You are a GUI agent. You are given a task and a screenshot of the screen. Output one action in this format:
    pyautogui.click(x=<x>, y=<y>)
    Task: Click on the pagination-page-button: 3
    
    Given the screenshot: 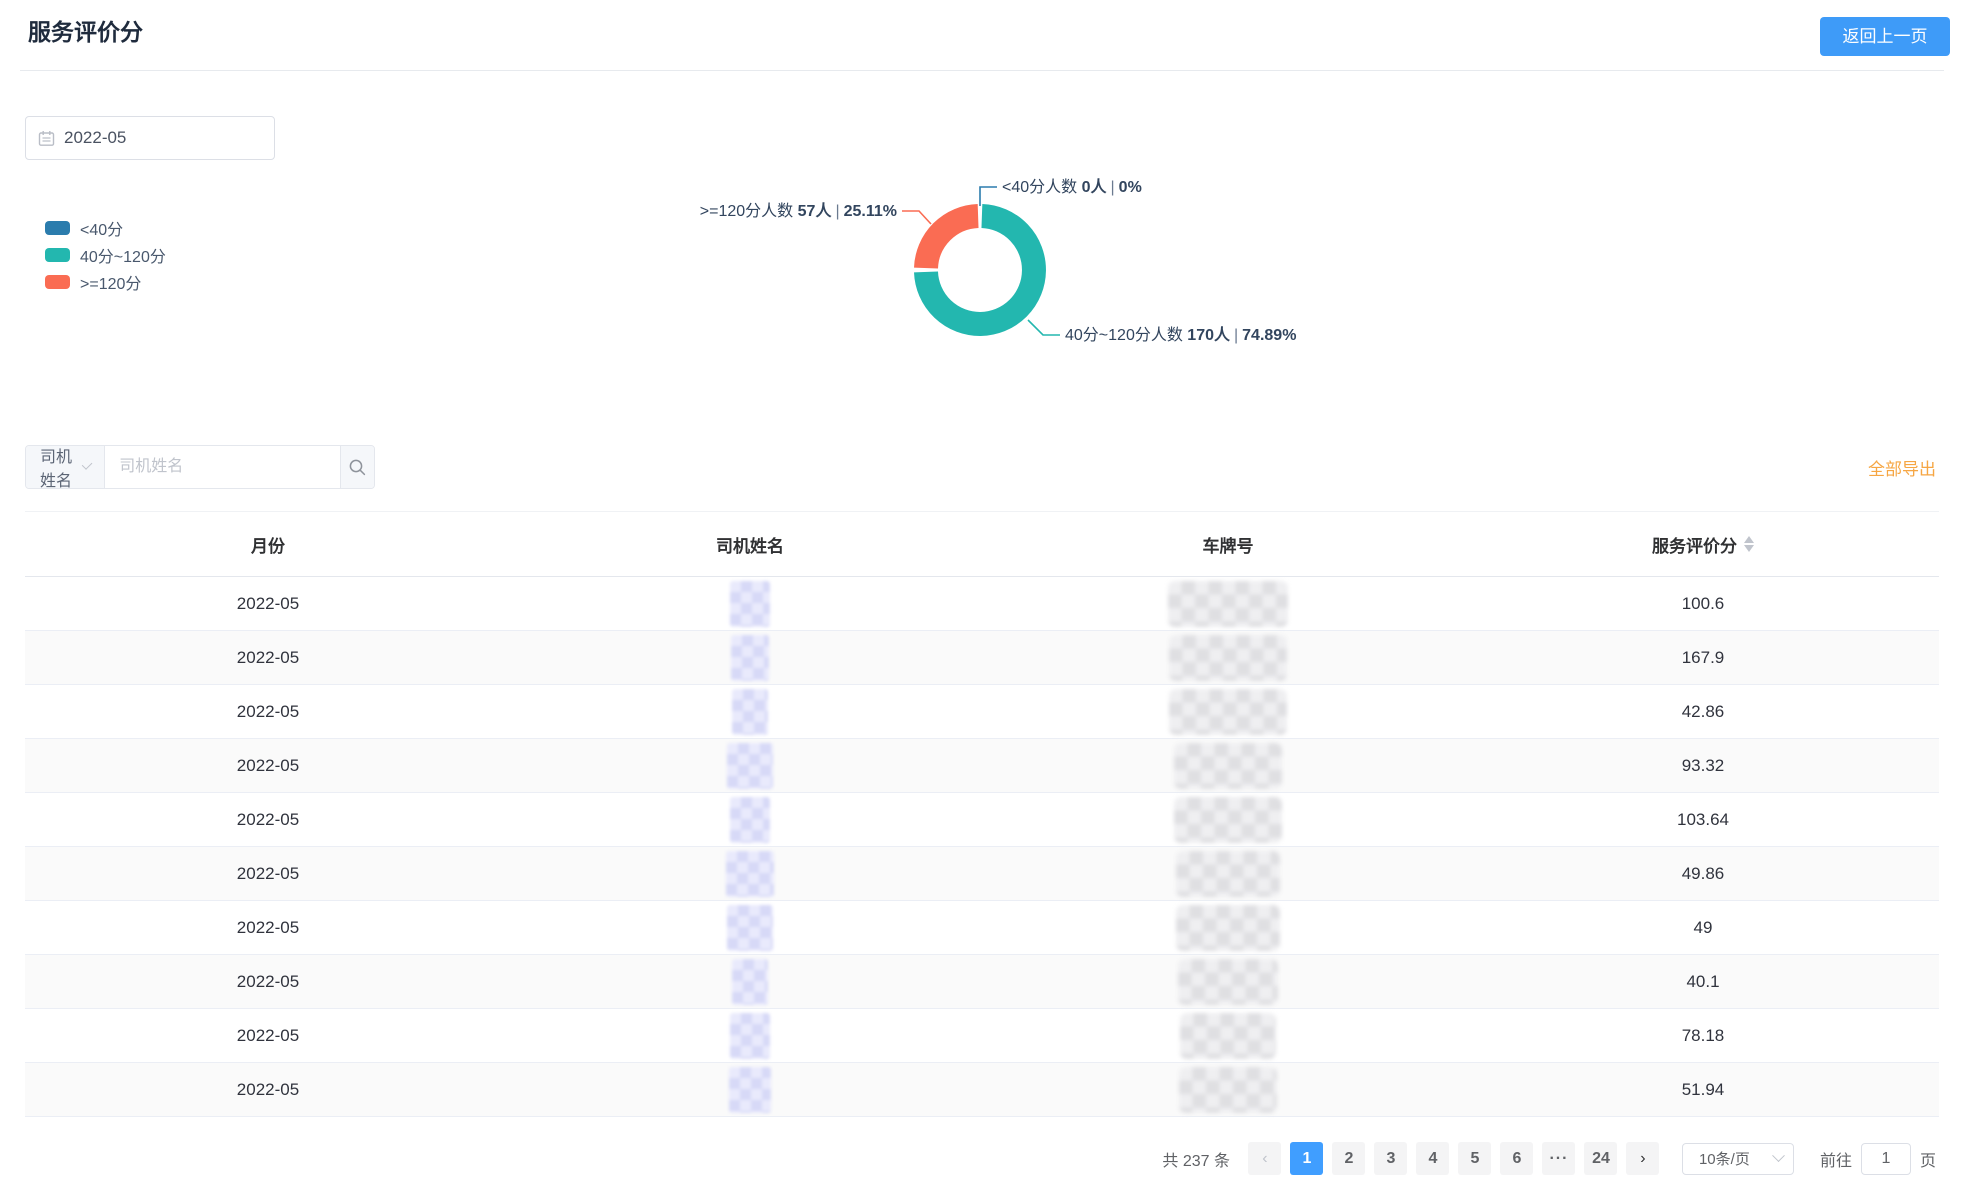 What is the action you would take?
    pyautogui.click(x=1391, y=1158)
    